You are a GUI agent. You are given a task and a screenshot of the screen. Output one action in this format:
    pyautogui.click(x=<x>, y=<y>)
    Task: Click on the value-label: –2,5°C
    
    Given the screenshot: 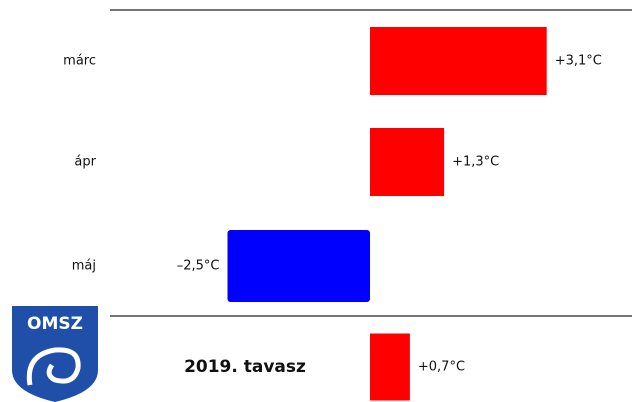 What is the action you would take?
    pyautogui.click(x=198, y=266)
    